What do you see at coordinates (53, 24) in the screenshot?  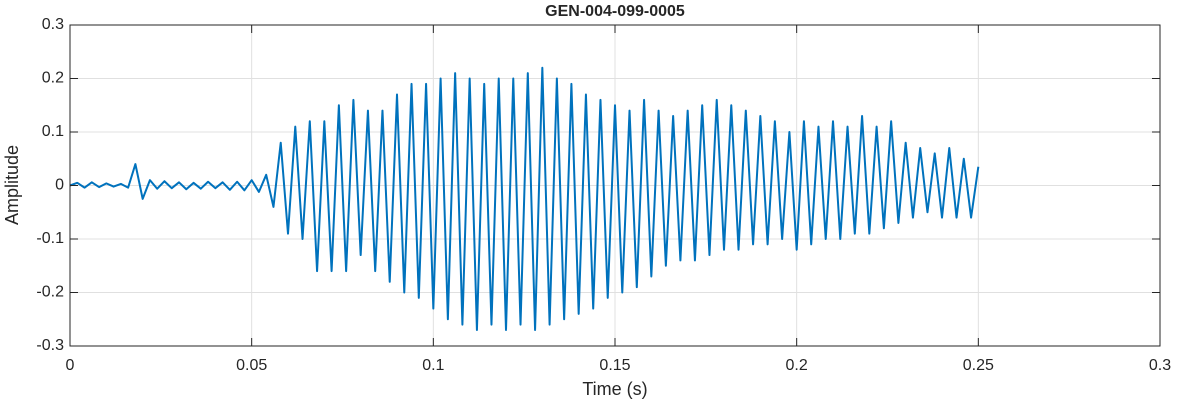 I see `y-tick-label: 0.3` at bounding box center [53, 24].